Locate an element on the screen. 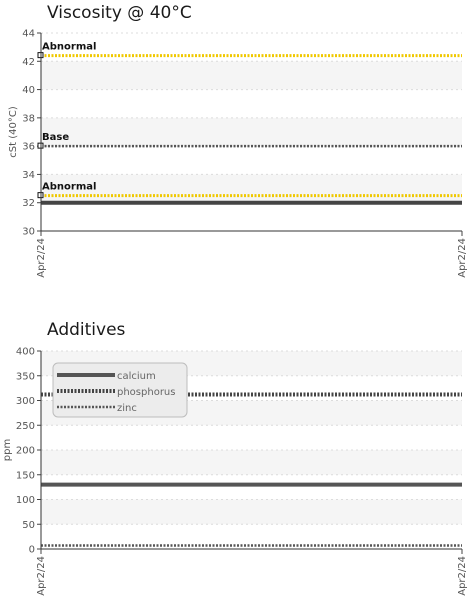  legend-label: phosphorus is located at coordinates (146, 392).